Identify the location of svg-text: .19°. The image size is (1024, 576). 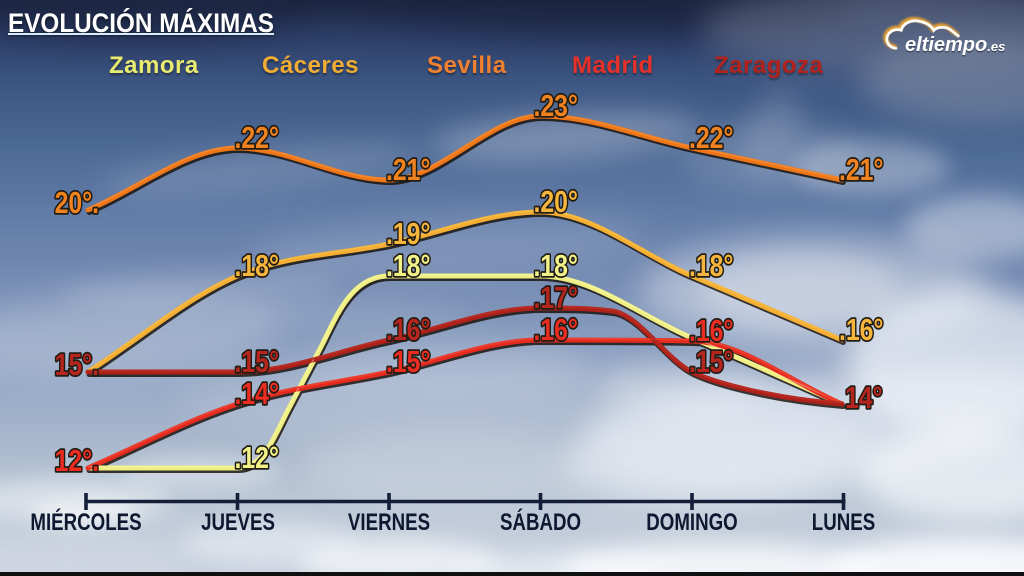
(408, 233).